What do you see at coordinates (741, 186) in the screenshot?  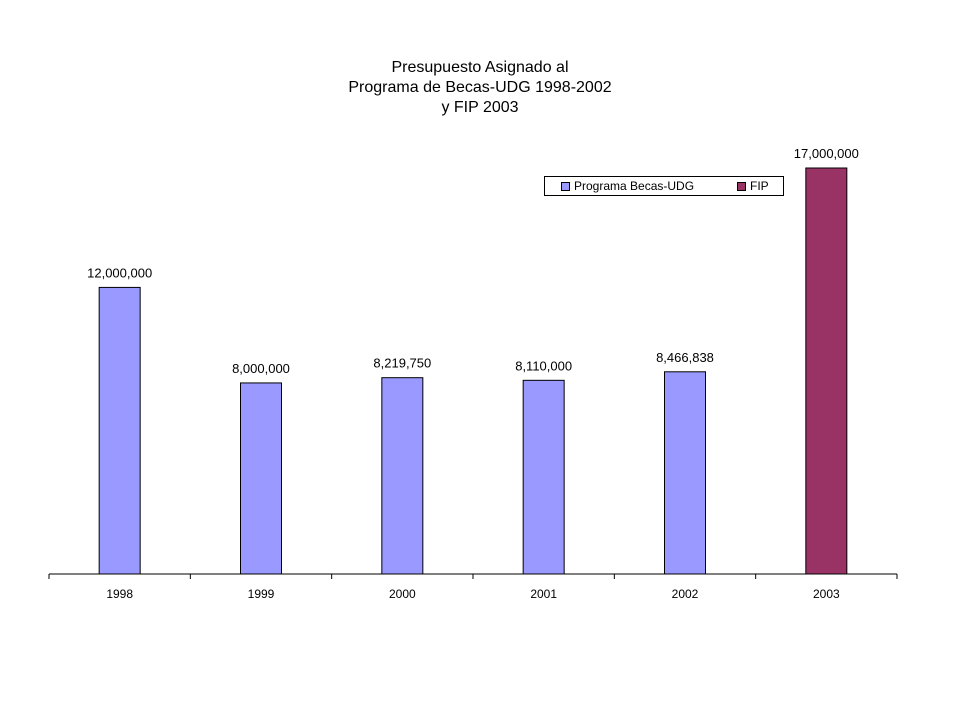 I see `legend-swatch-fip` at bounding box center [741, 186].